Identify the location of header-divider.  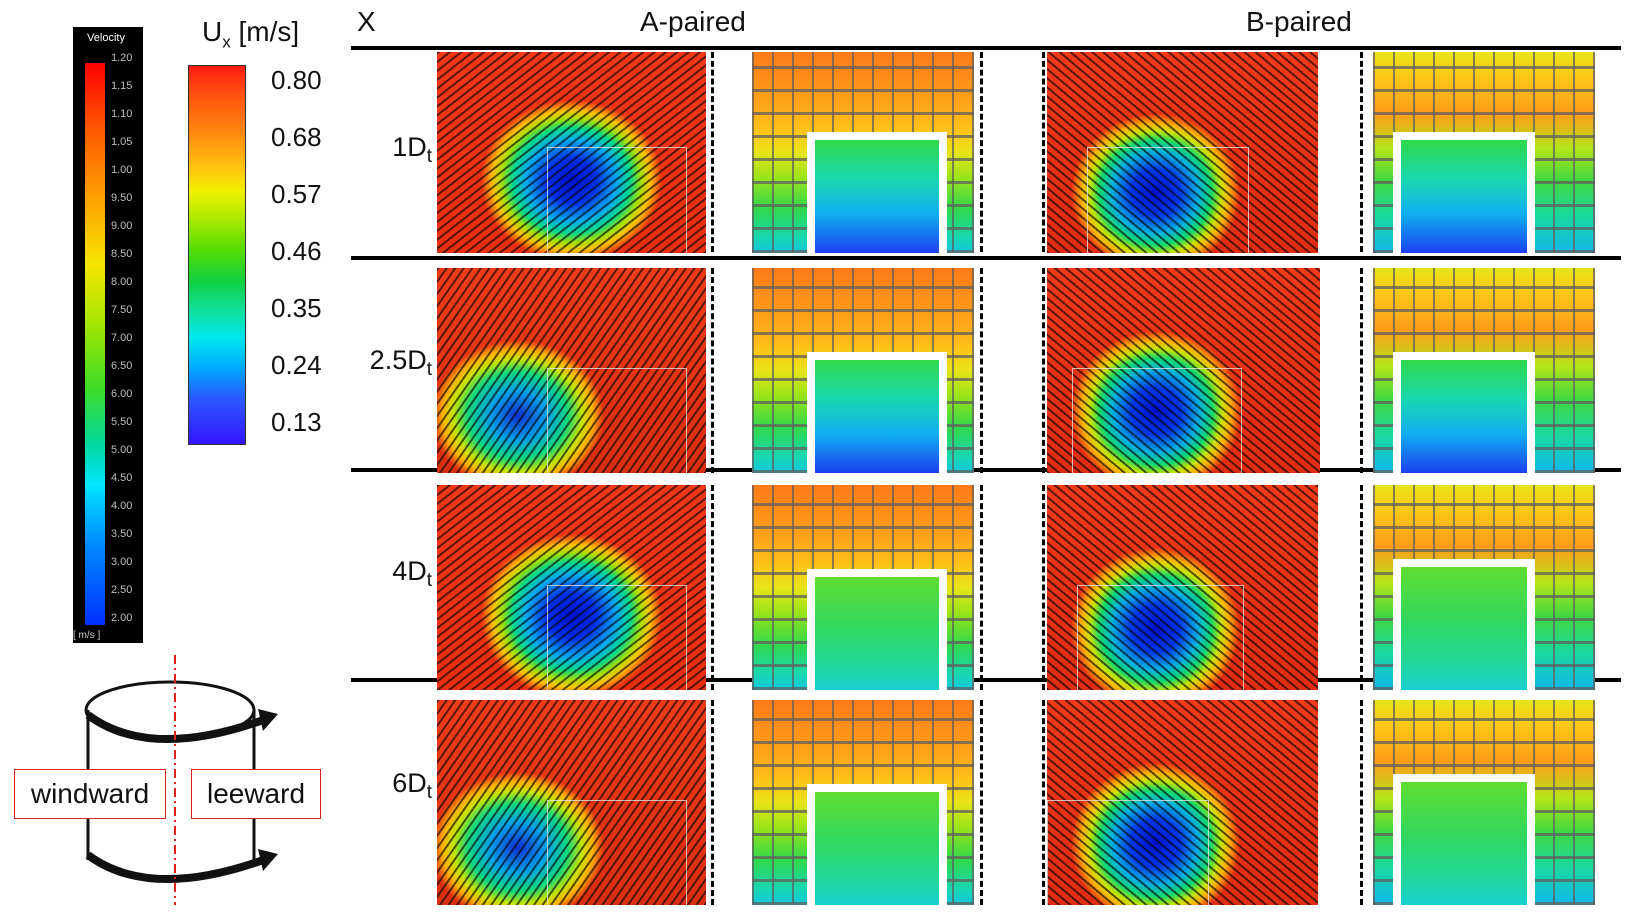
(986, 48).